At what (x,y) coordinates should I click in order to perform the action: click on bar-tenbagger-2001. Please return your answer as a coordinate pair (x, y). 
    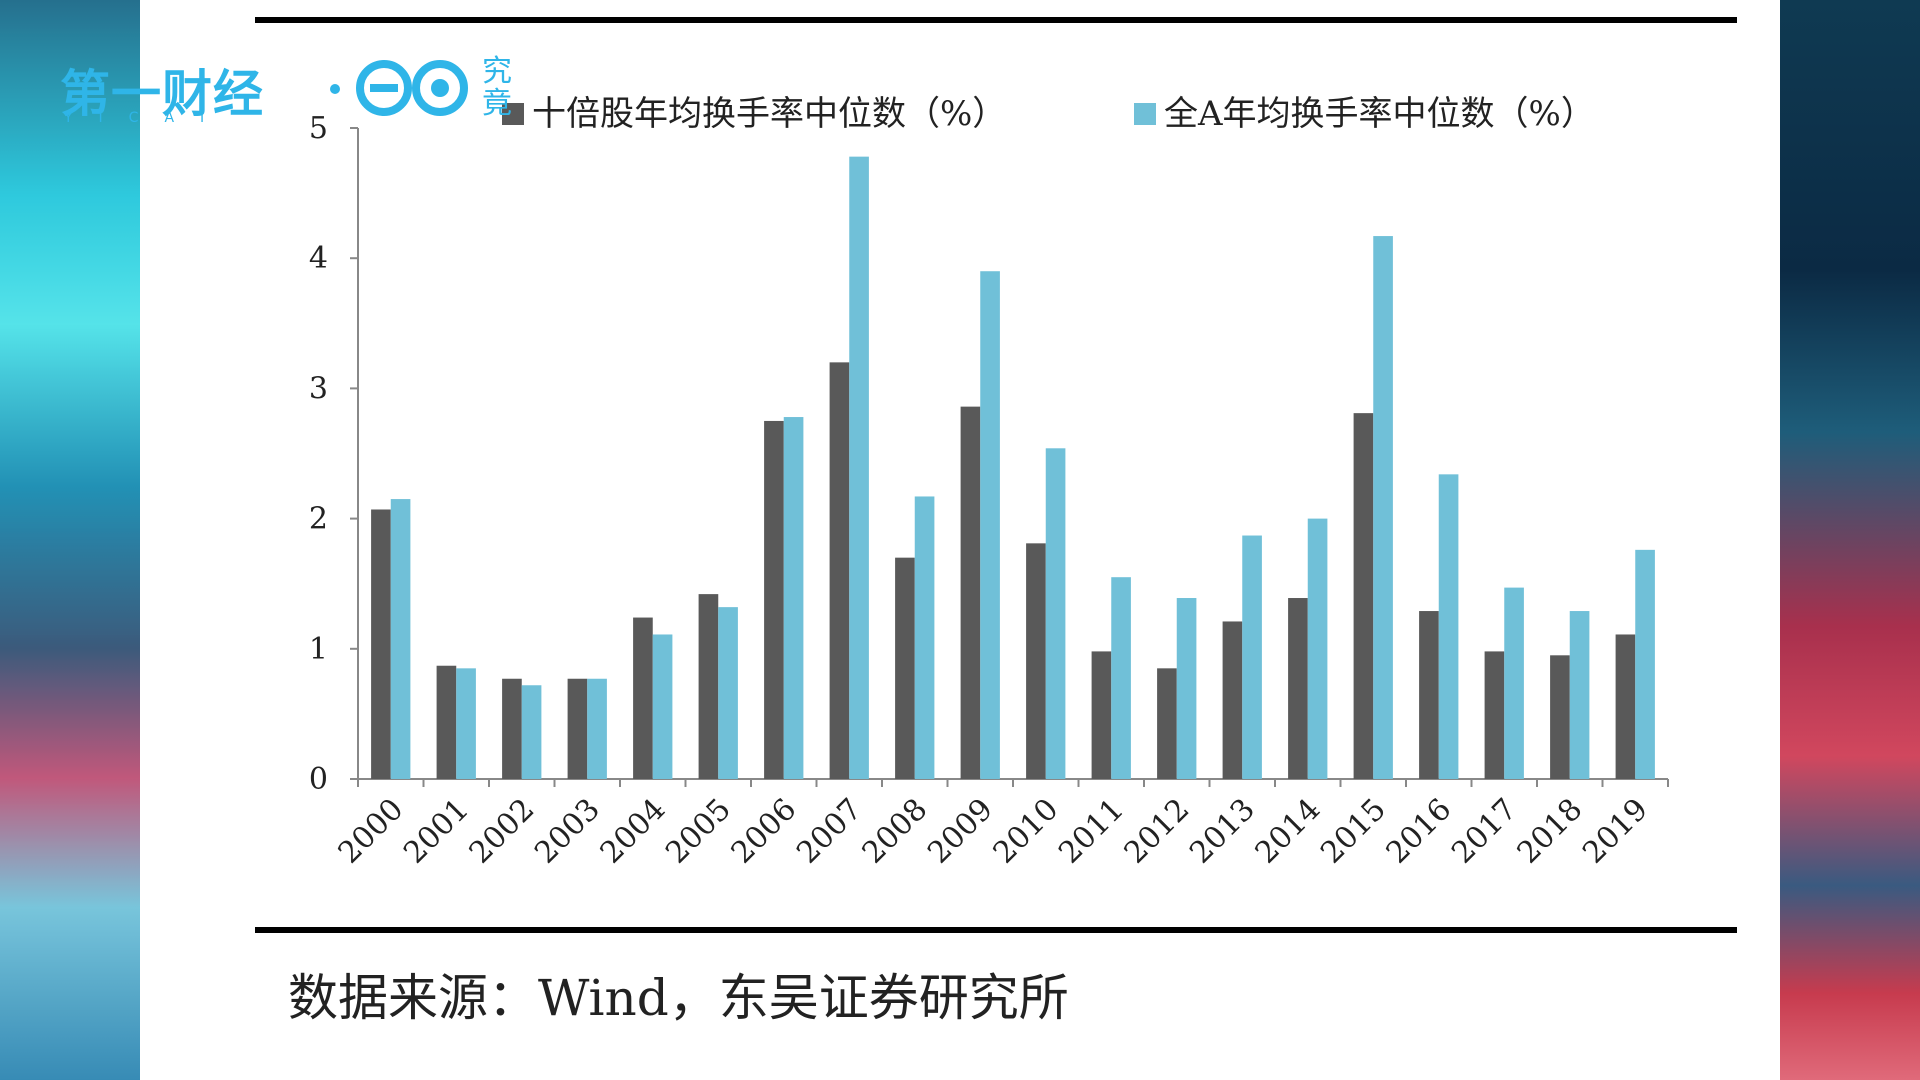
    Looking at the image, I should click on (446, 722).